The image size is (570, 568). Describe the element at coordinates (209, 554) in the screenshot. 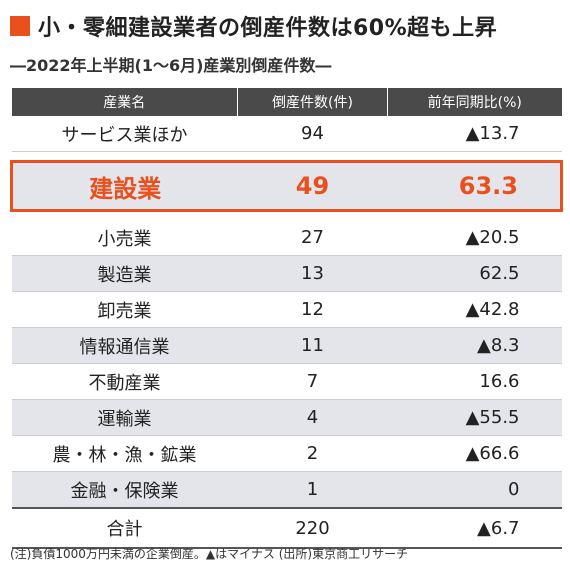

I see `footnote: (注)負債1000万円未満の企業倒産。▲はマイナス (出所)東京商工リサーチ` at that location.